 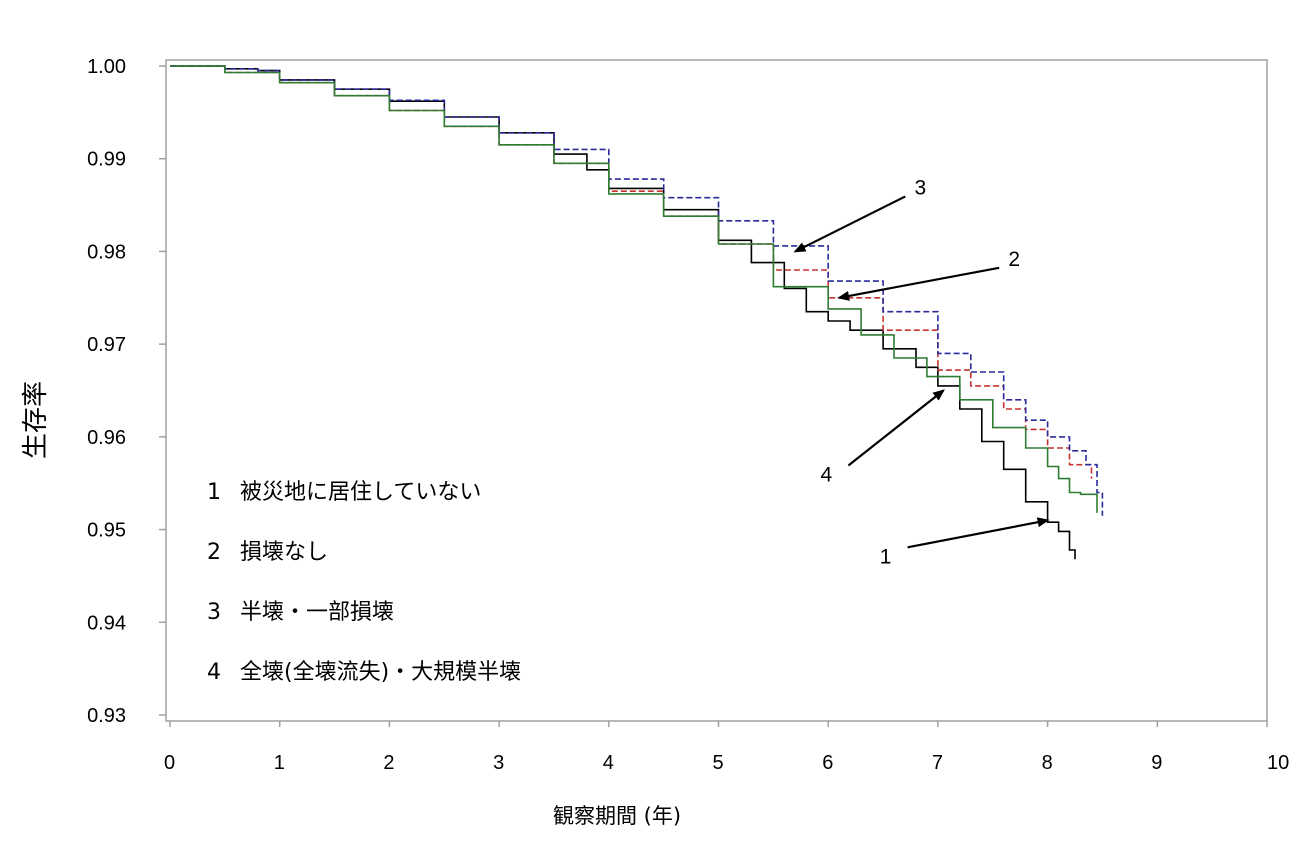 What do you see at coordinates (106, 252) in the screenshot?
I see `y-tick-label: 0.98` at bounding box center [106, 252].